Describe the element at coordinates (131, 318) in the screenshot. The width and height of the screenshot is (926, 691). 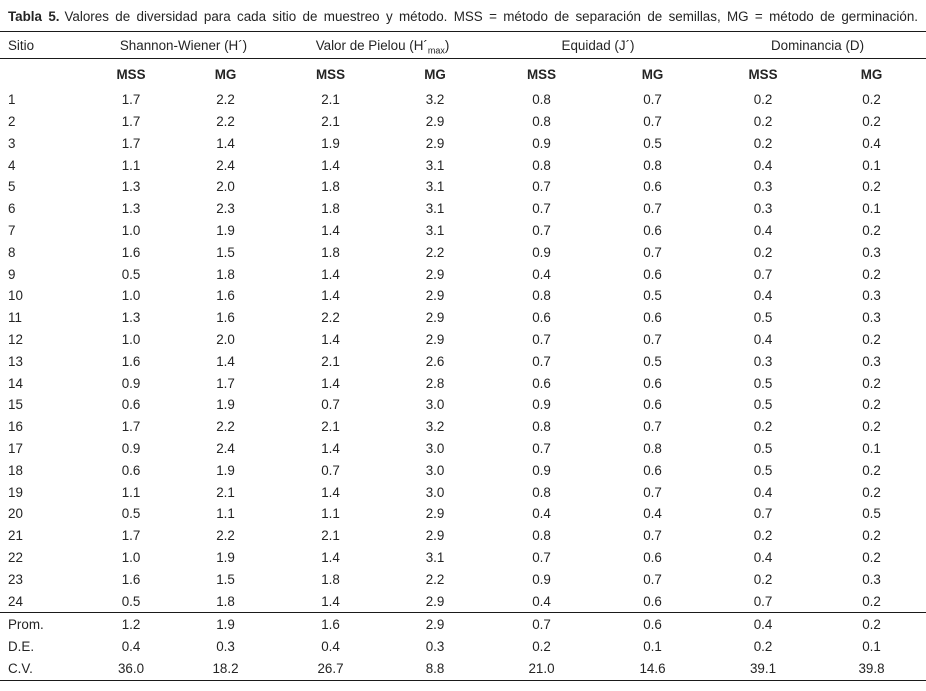
I see `value-cell: 1.3` at that location.